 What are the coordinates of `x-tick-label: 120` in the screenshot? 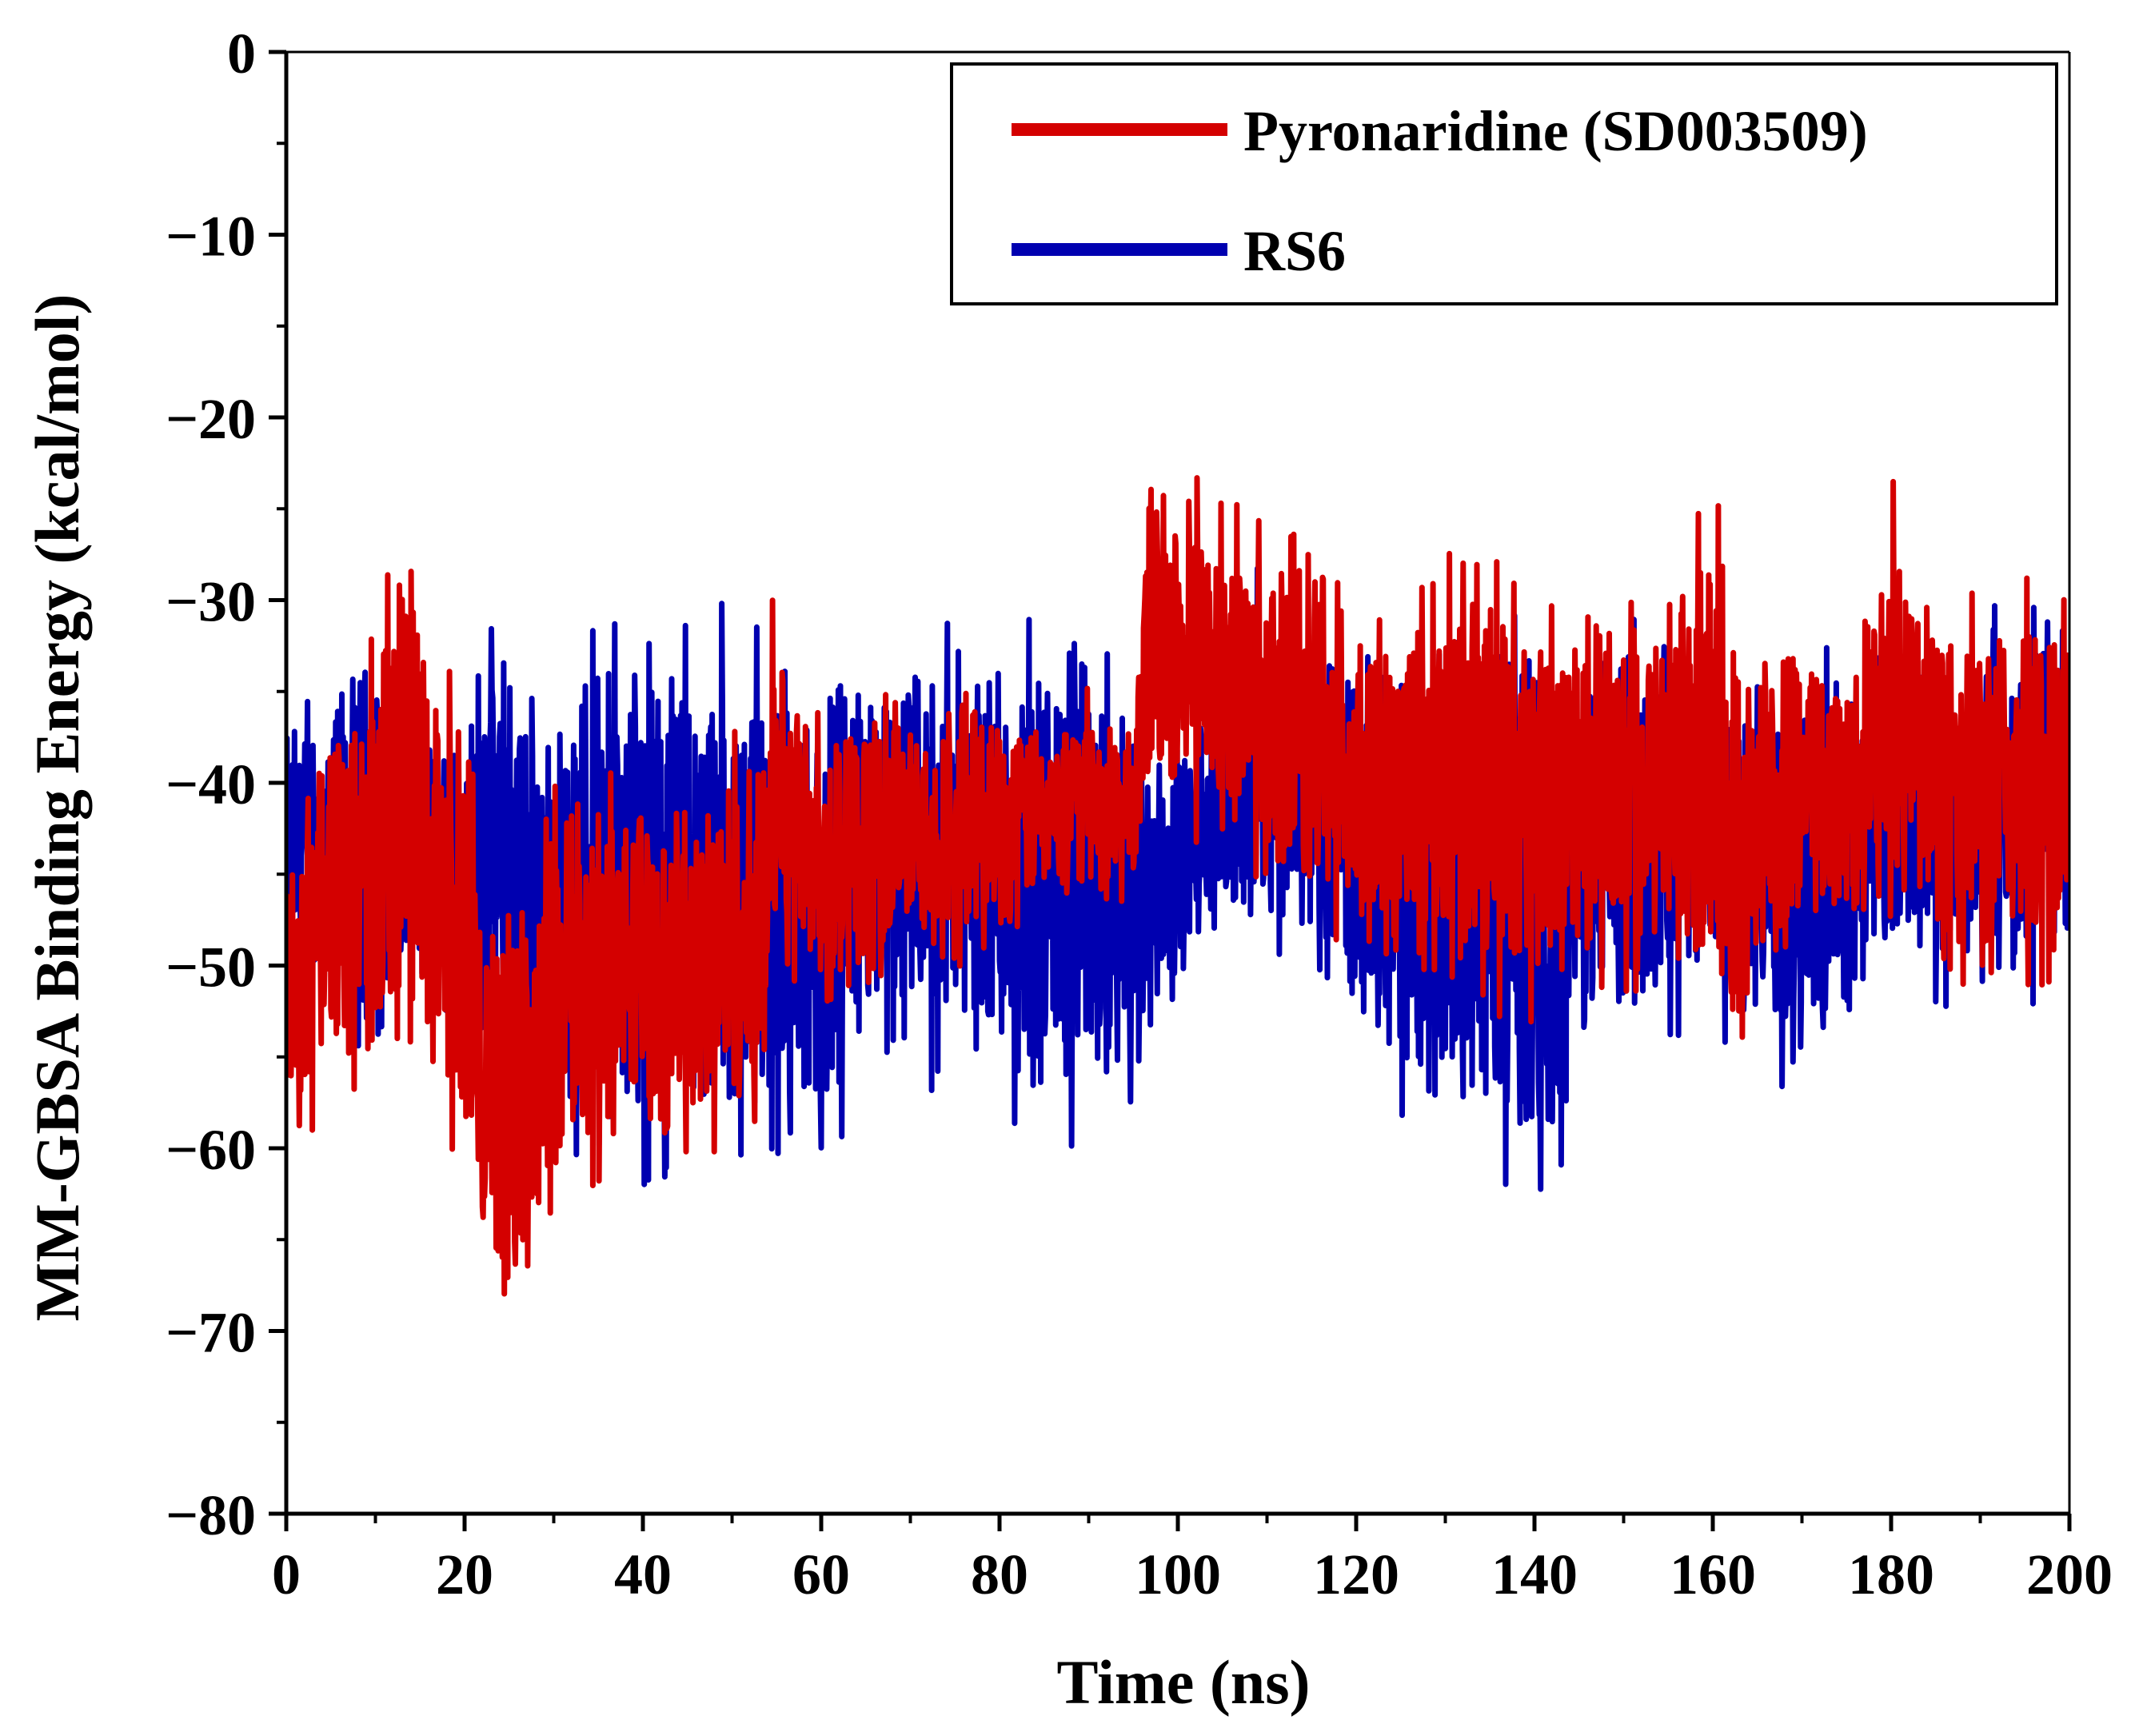 It's located at (1356, 1574).